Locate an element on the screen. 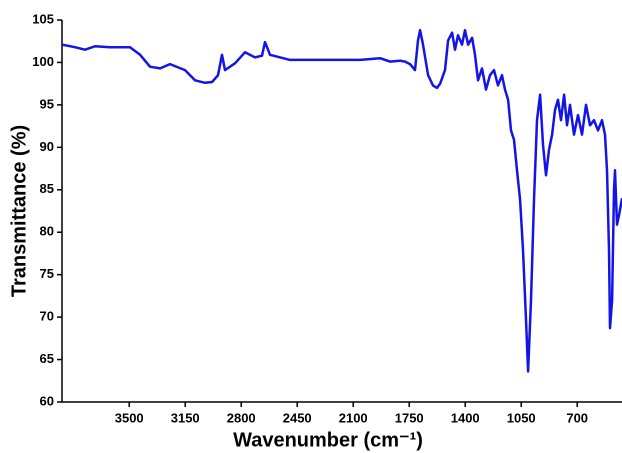  x-tick-label: 3500 is located at coordinates (129, 417).